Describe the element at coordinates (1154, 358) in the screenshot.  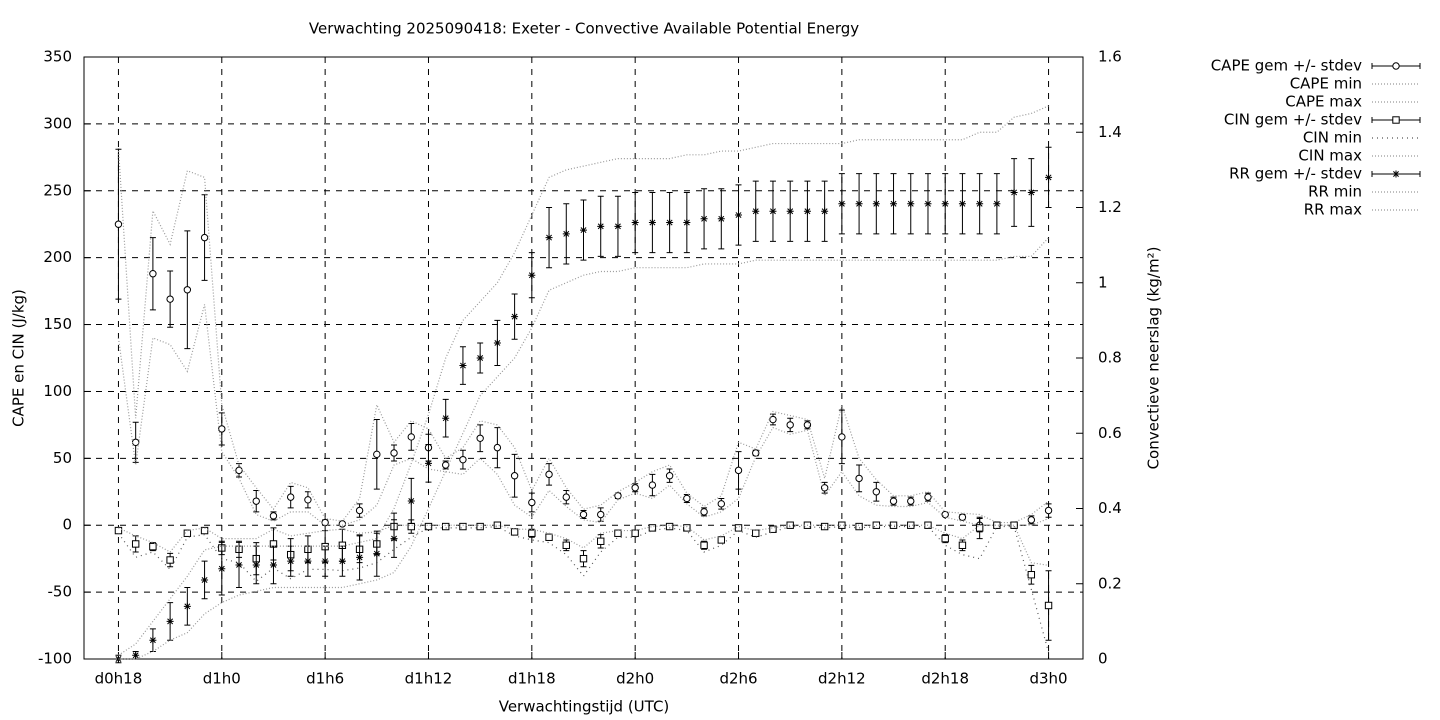
I see `y2-axis-label: Convectieve neerslag (kg/m²)` at that location.